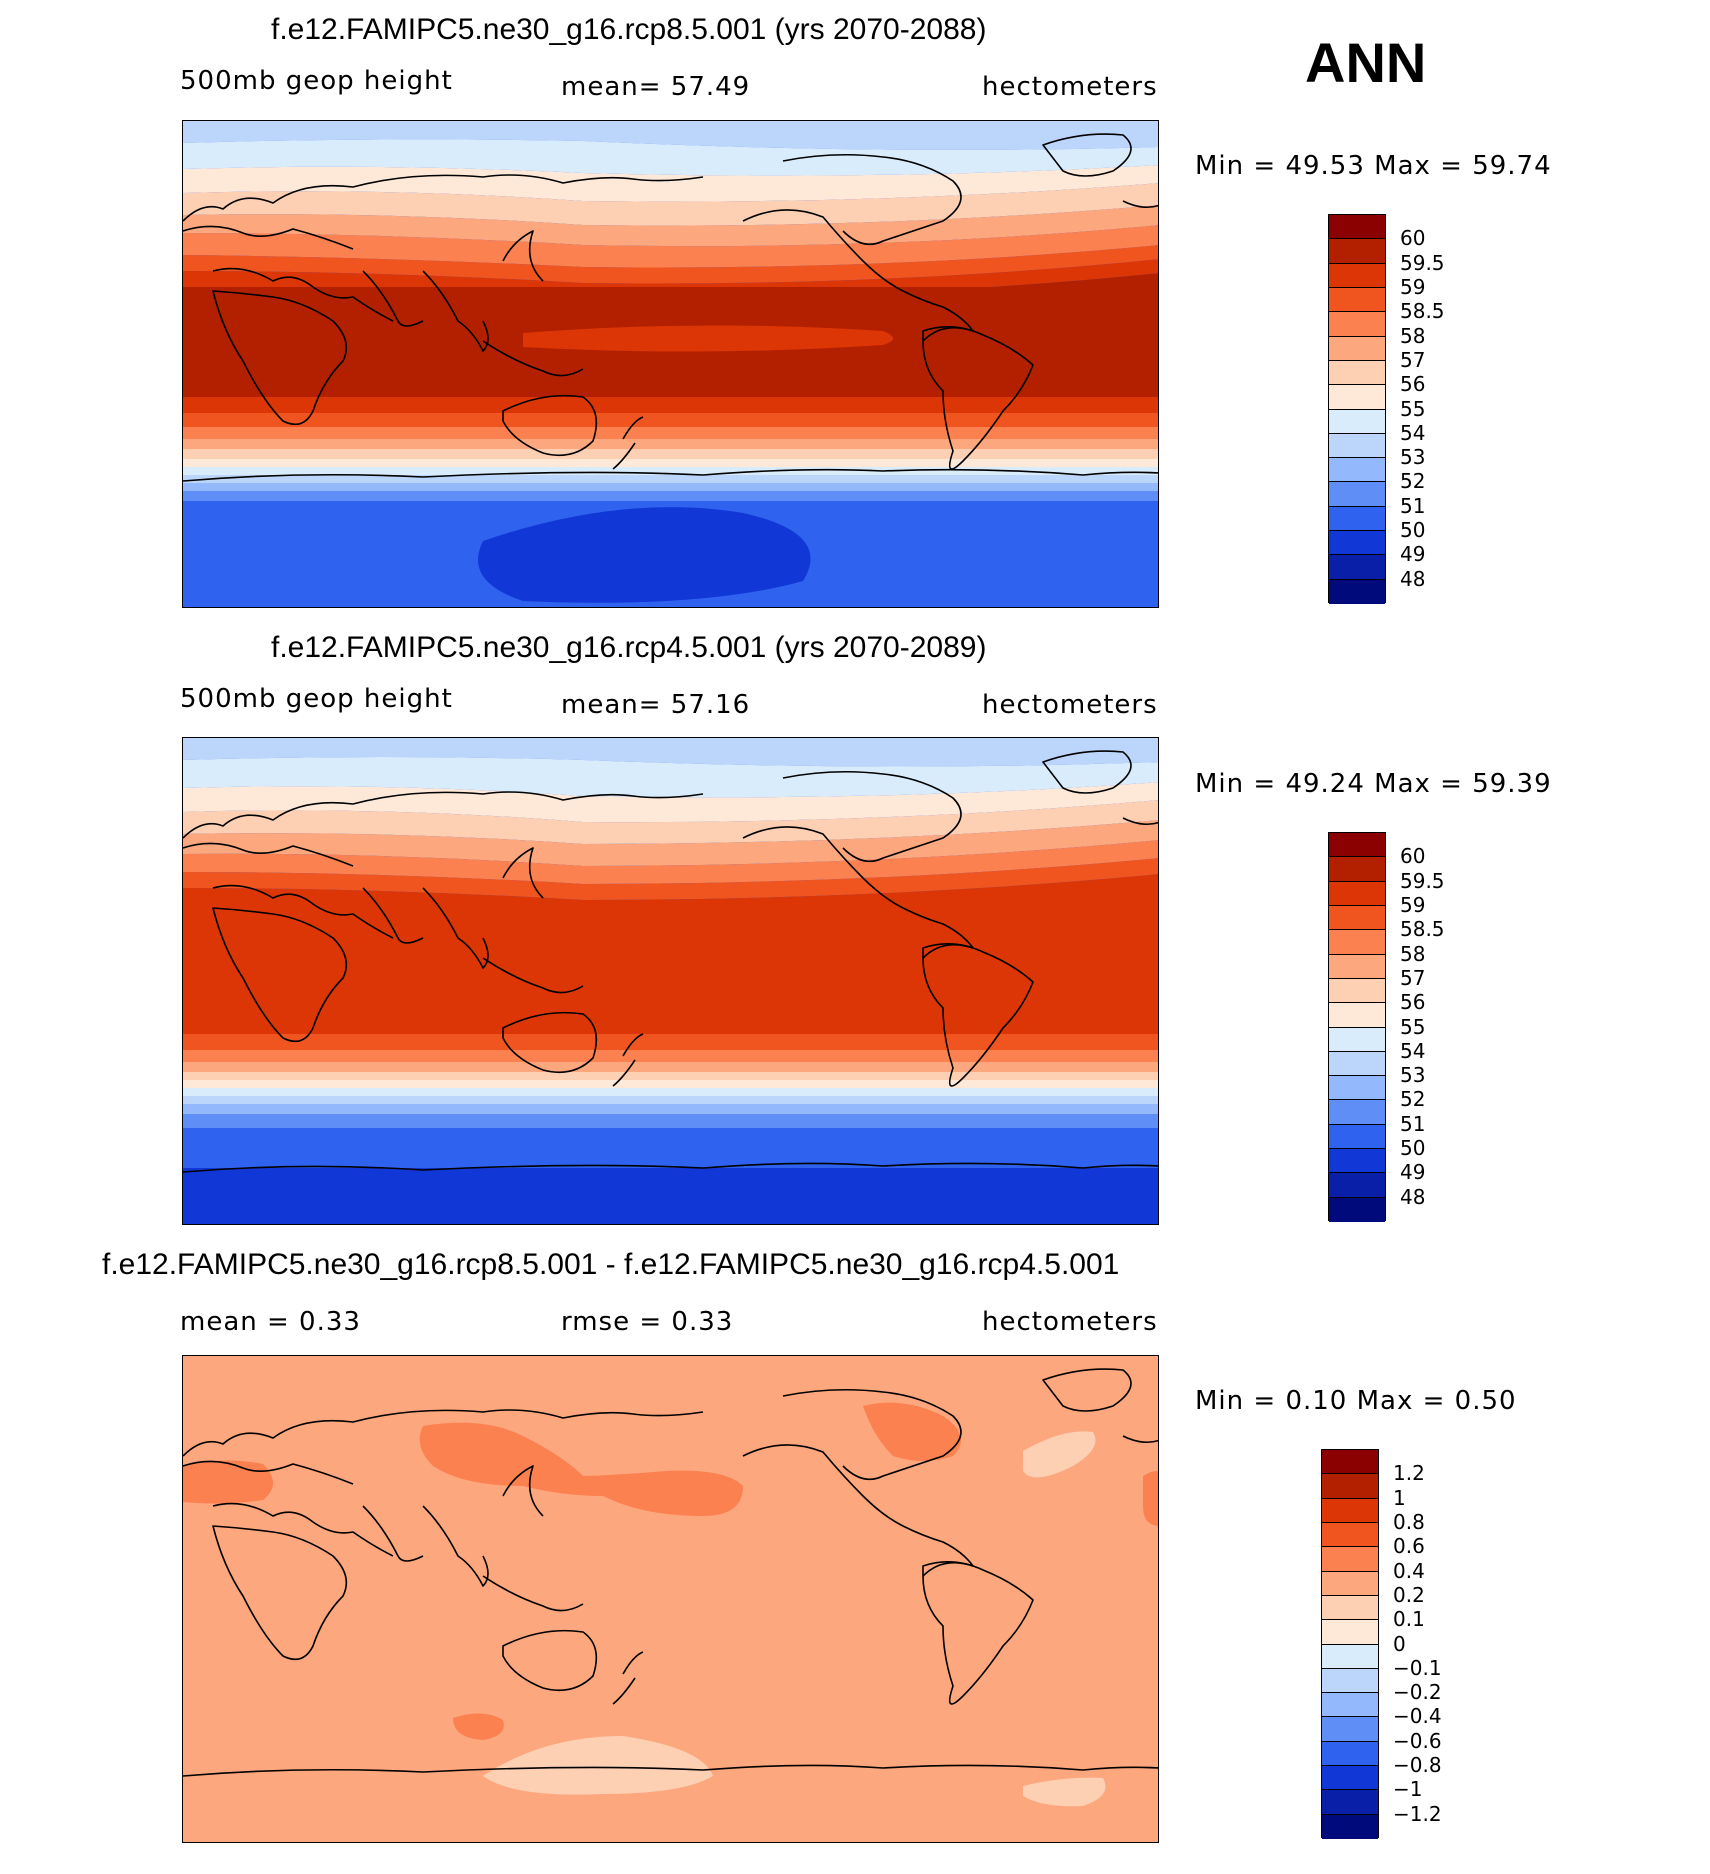 The height and width of the screenshot is (1874, 1710). I want to click on season-label: ANN, so click(1366, 62).